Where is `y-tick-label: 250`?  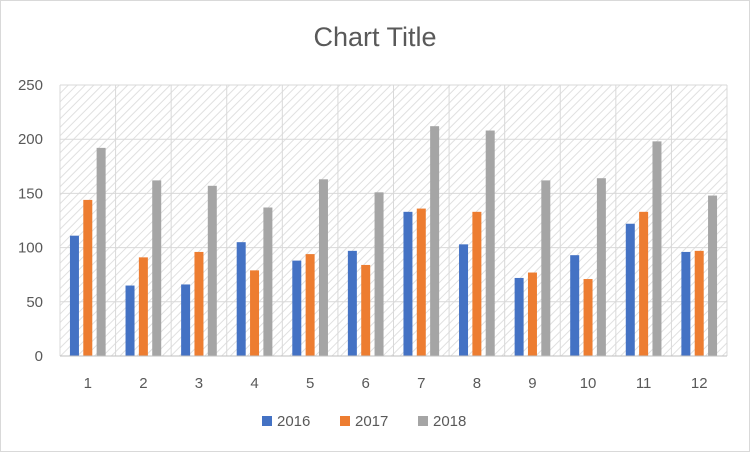
y-tick-label: 250 is located at coordinates (30, 85).